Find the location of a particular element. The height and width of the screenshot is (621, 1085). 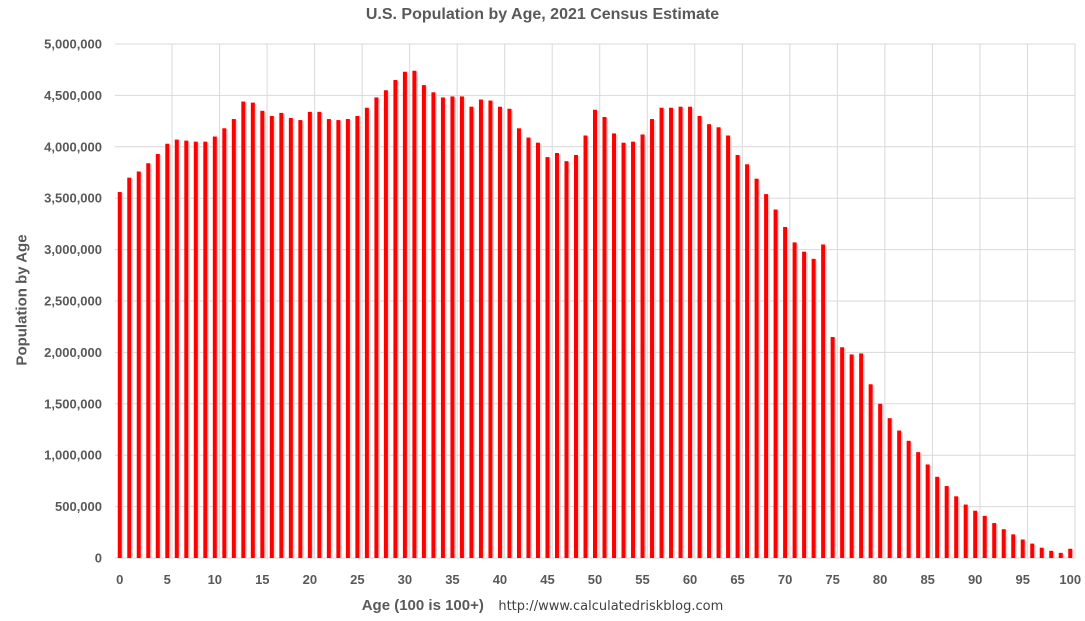

y-tick-label: 500,000 is located at coordinates (78, 506).